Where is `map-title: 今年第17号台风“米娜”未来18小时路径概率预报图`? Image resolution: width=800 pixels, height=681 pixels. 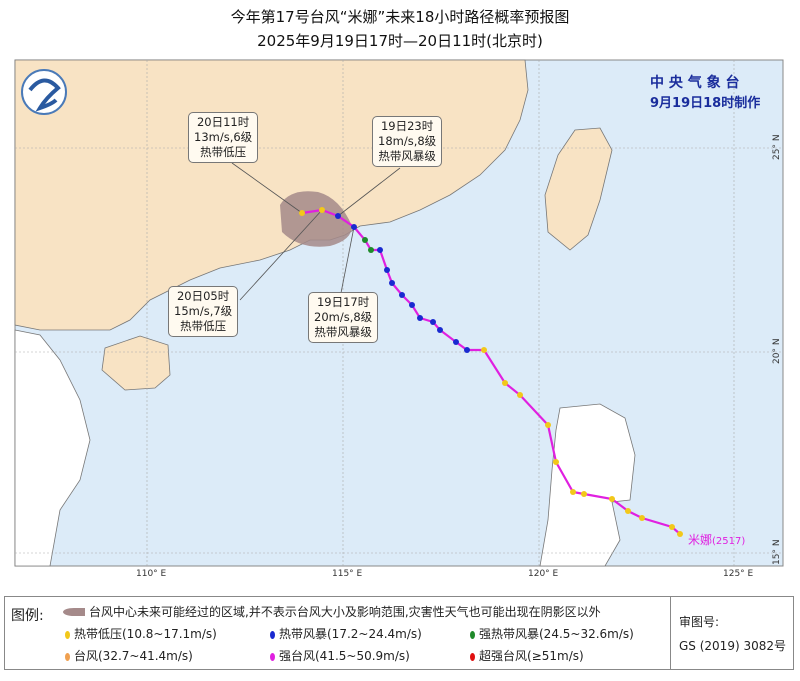 map-title: 今年第17号台风“米娜”未来18小时路径概率预报图 is located at coordinates (400, 17).